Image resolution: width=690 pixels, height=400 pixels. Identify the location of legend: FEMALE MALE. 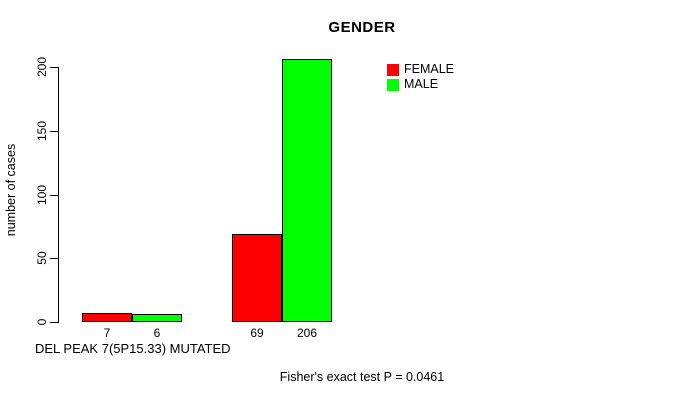
(420, 77).